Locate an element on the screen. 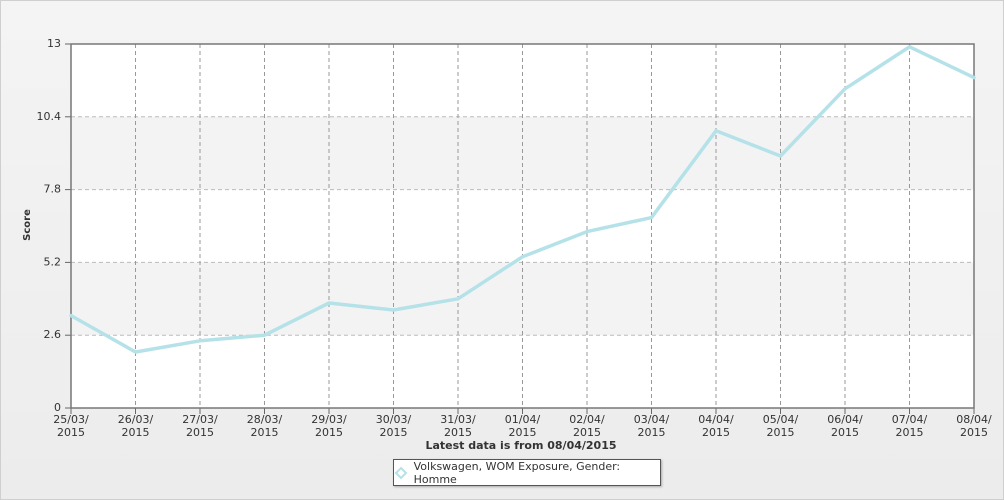 The width and height of the screenshot is (1004, 500). x-tick-label: 30/03/ 2015 is located at coordinates (393, 426).